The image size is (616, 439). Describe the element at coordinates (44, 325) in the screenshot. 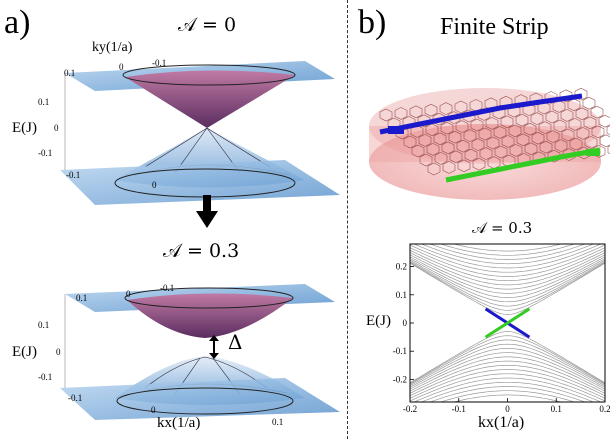

I see `energy-tick: 0.1` at that location.